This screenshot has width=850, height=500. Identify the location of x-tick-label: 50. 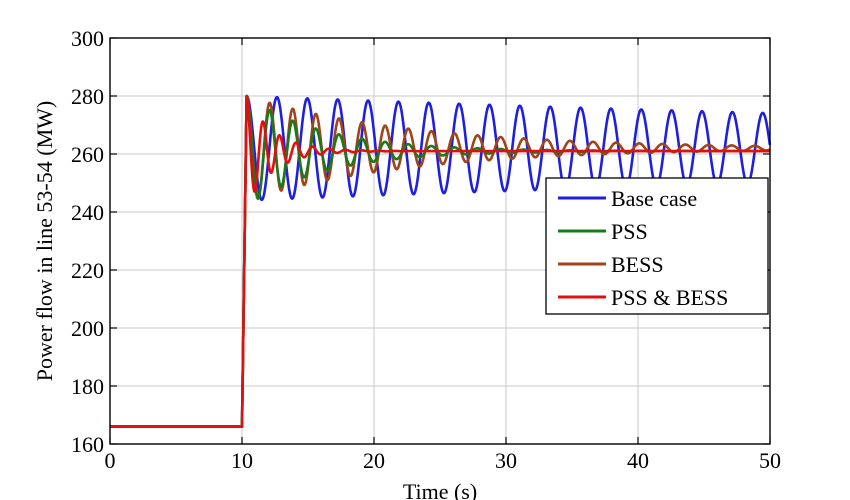
(770, 460).